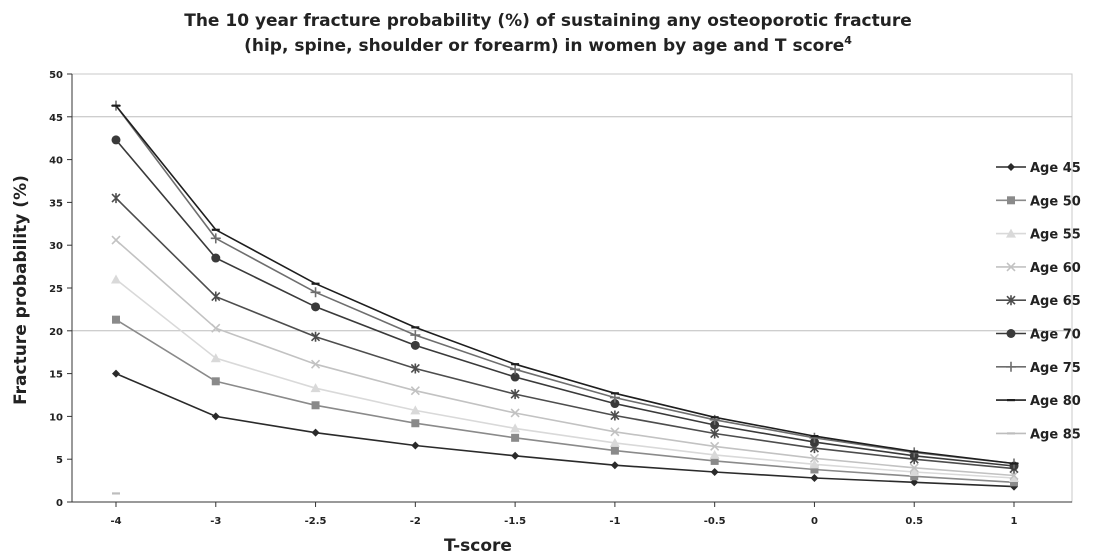 This screenshot has width=1096, height=556. Describe the element at coordinates (1055, 434) in the screenshot. I see `legend-label: Age 85` at that location.